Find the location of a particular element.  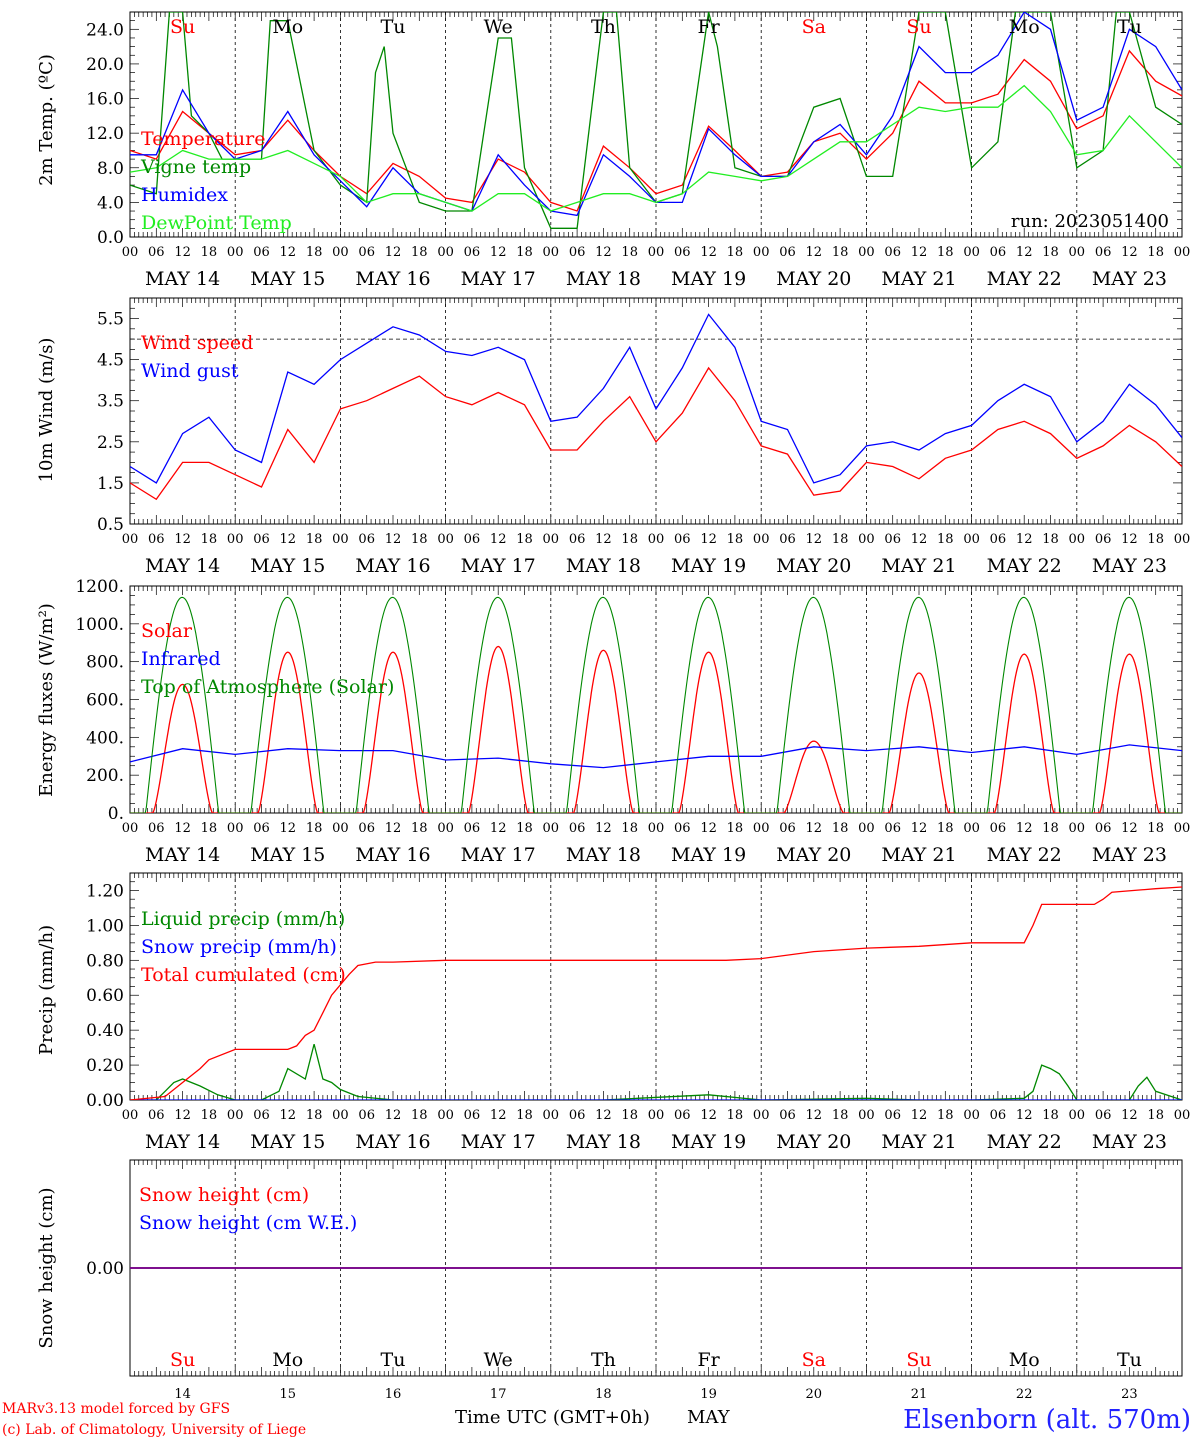

series-vigne-temp is located at coordinates (656, 120).